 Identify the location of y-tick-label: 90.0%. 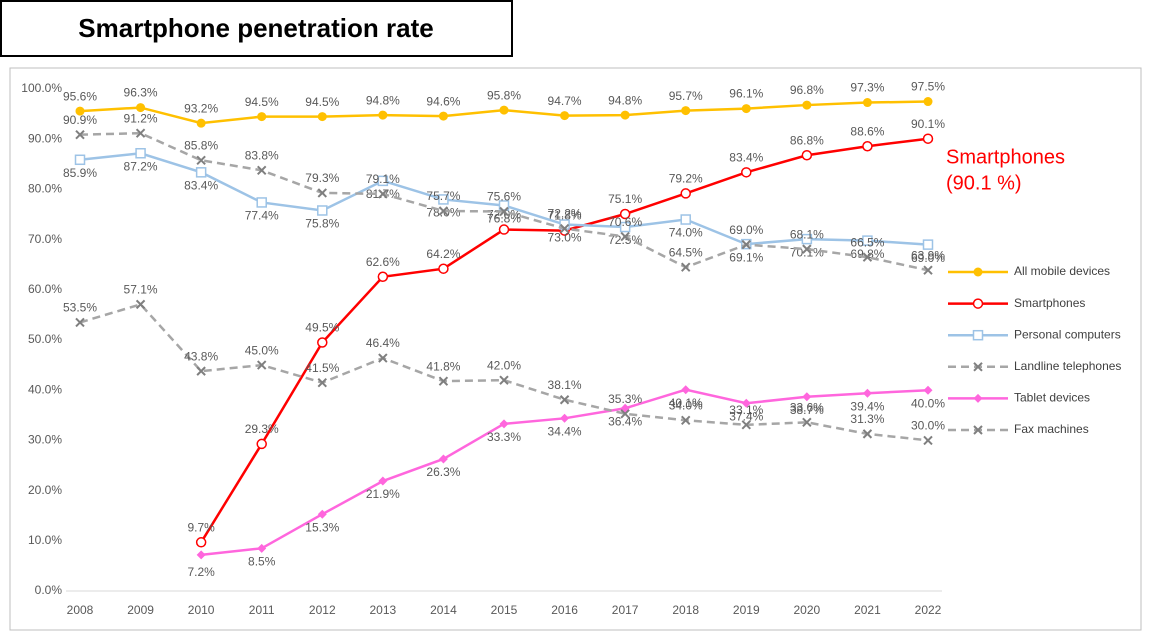
(45, 138).